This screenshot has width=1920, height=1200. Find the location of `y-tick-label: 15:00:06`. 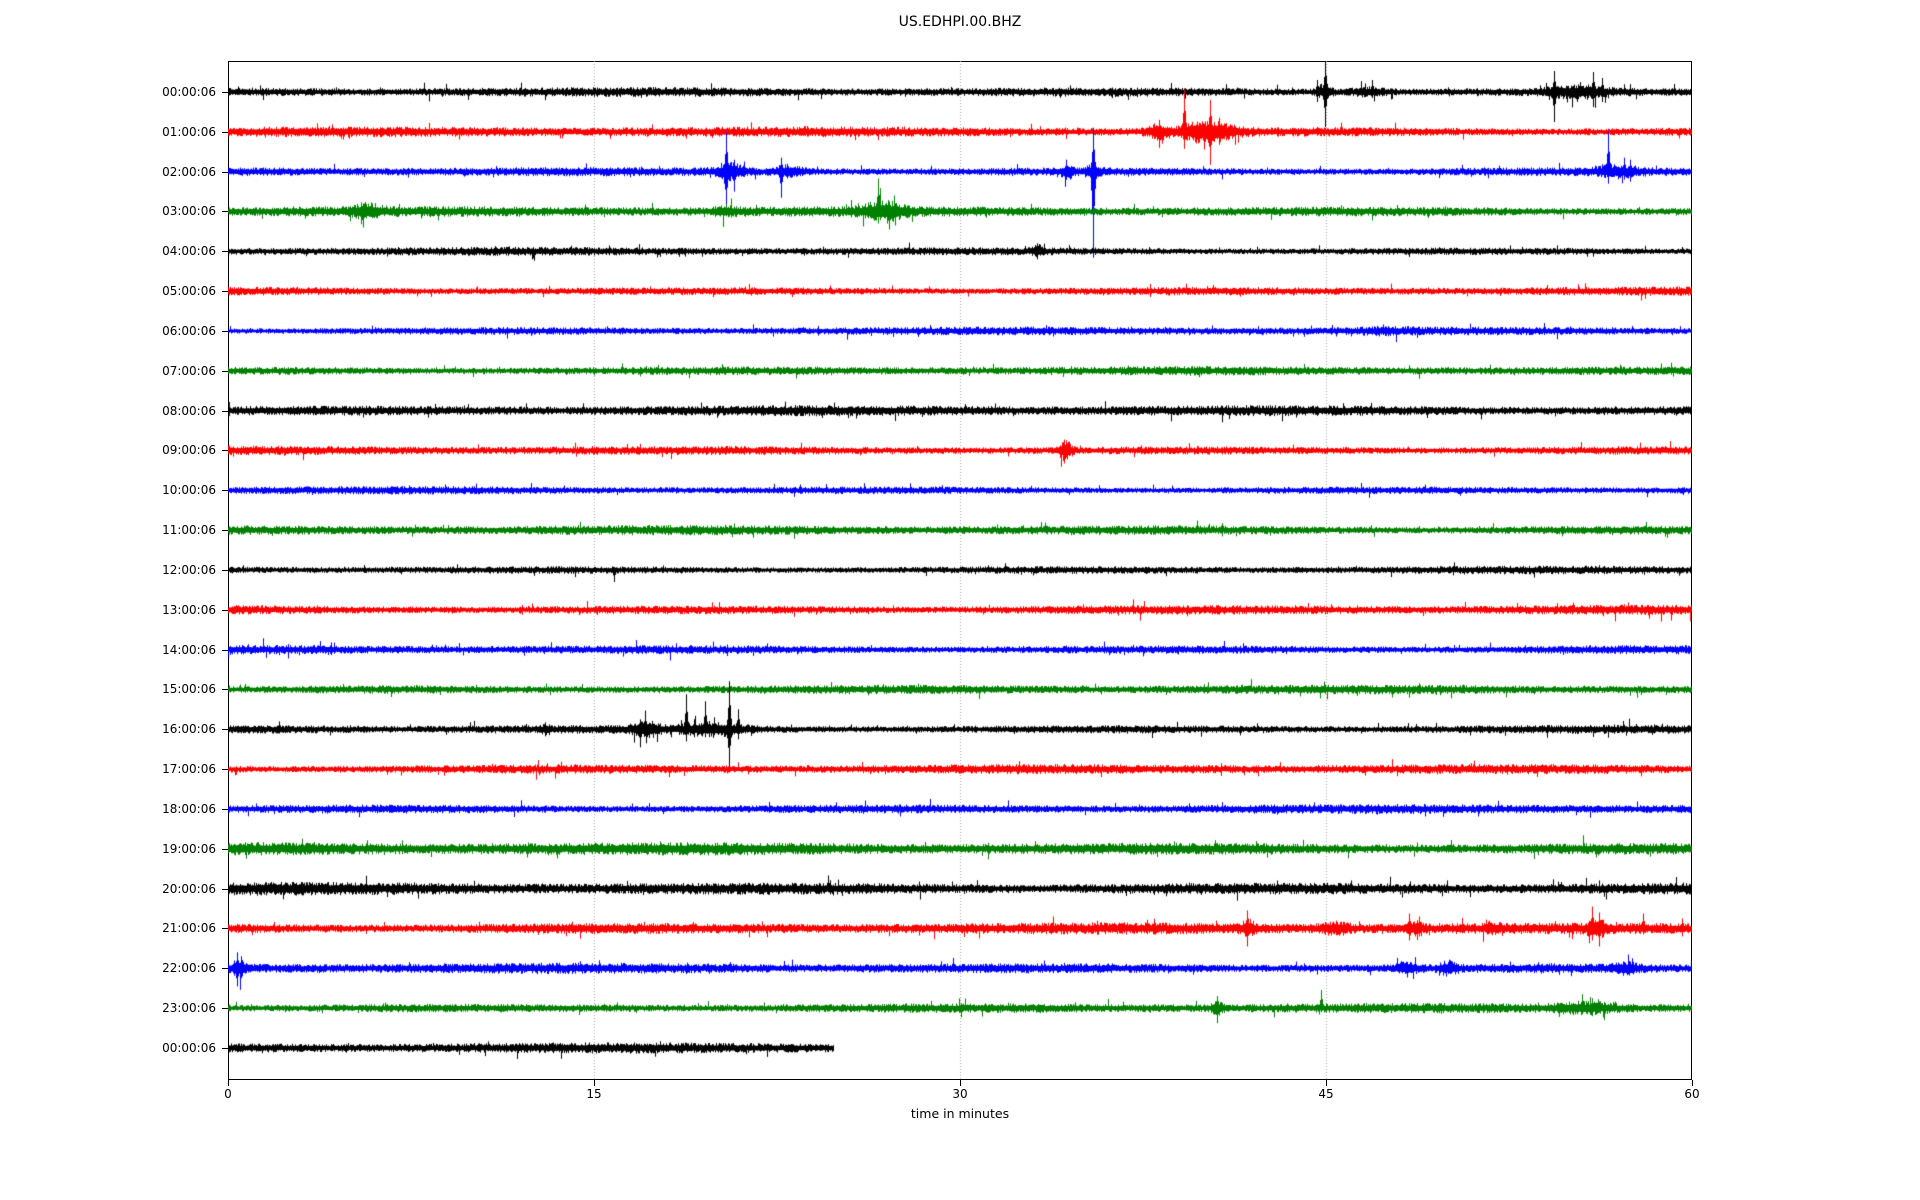

y-tick-label: 15:00:06 is located at coordinates (189, 689).